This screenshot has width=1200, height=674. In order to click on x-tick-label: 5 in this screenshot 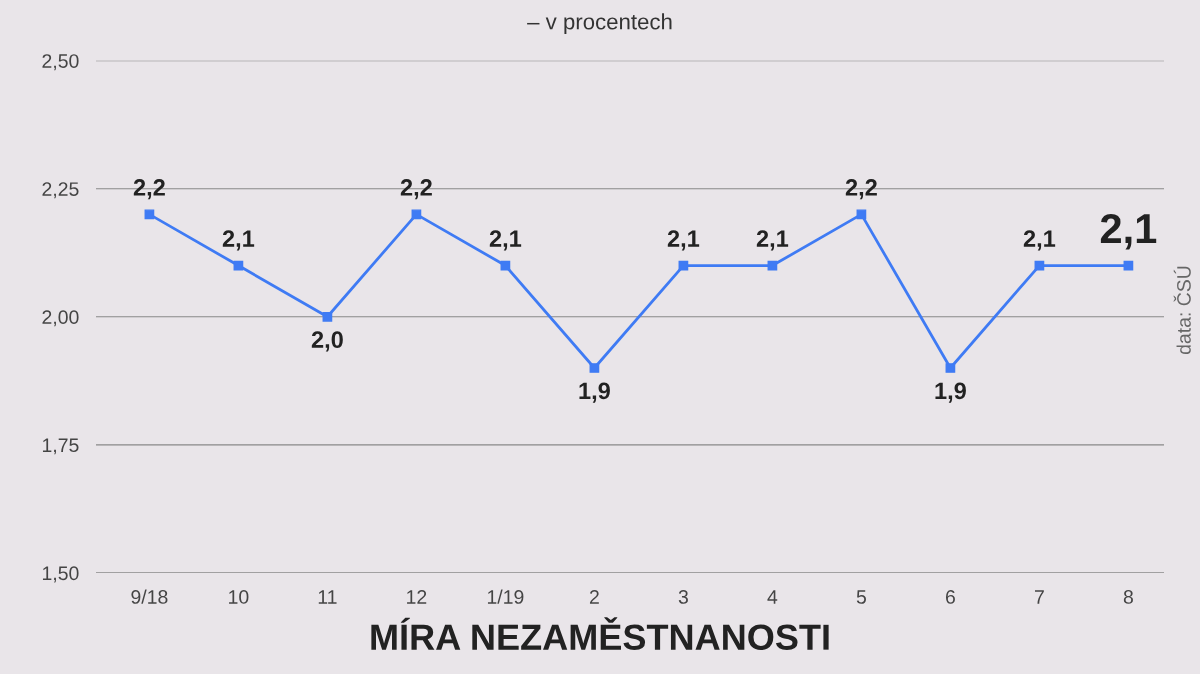, I will do `click(861, 597)`.